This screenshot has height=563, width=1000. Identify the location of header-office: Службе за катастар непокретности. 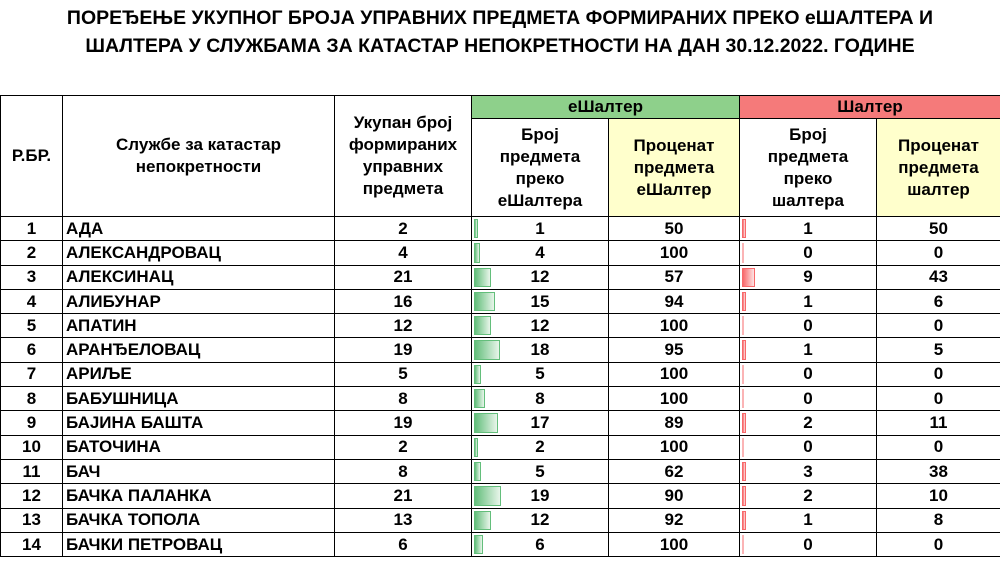
(198, 156).